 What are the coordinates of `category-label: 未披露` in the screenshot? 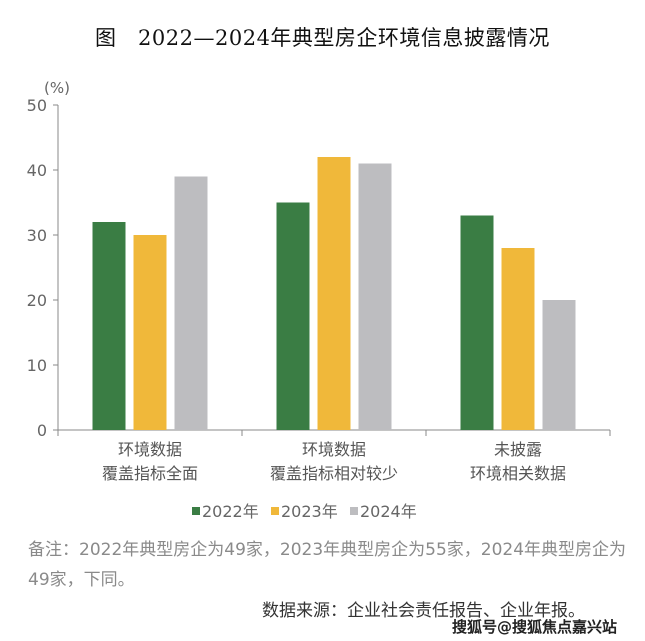 It's located at (518, 449).